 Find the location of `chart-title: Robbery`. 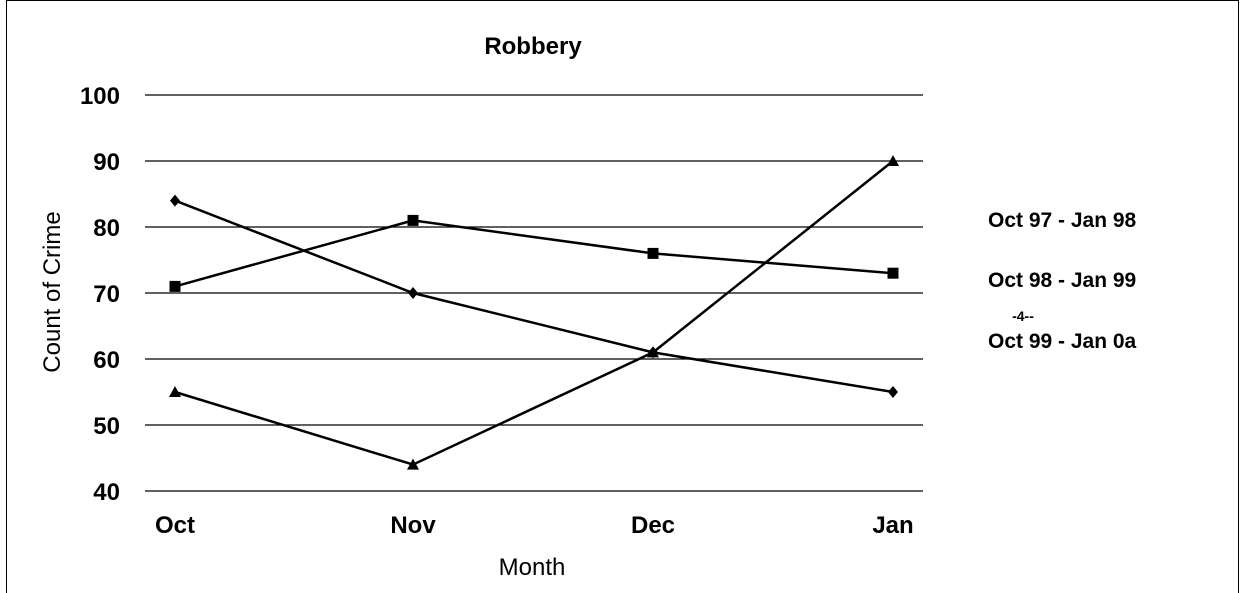

chart-title: Robbery is located at coordinates (533, 46).